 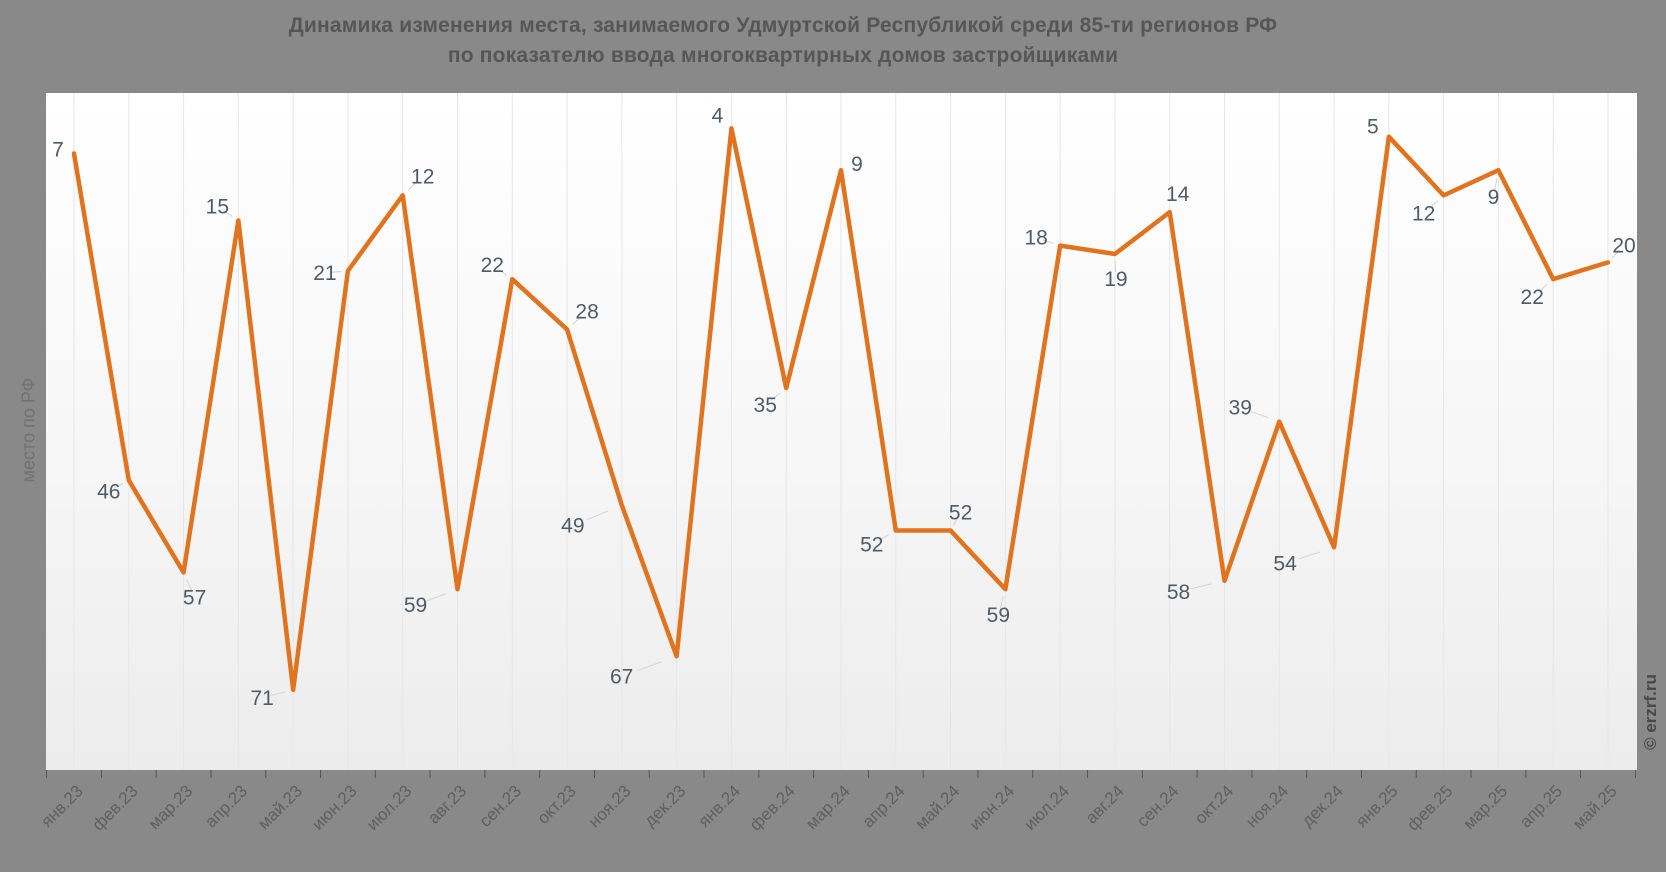 What do you see at coordinates (217, 207) in the screenshot?
I see `data-point-label: 15` at bounding box center [217, 207].